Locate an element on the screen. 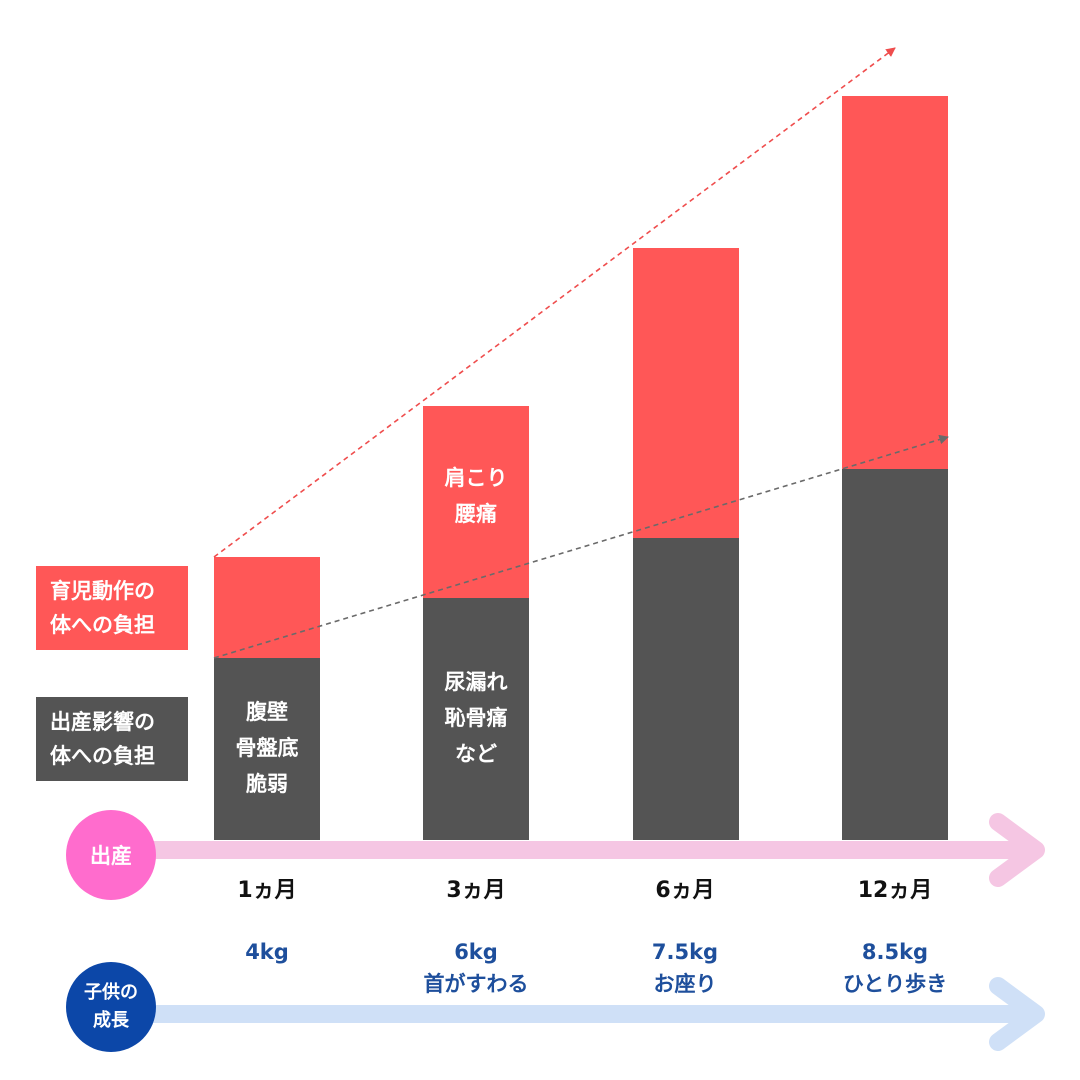  bar-2-top-line-2: 腰痛 is located at coordinates (476, 514).